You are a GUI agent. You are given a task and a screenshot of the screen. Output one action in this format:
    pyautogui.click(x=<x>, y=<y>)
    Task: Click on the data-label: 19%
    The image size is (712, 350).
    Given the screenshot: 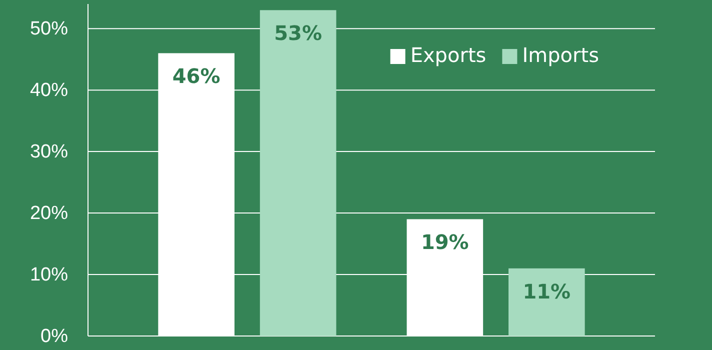 What is the action you would take?
    pyautogui.click(x=444, y=242)
    